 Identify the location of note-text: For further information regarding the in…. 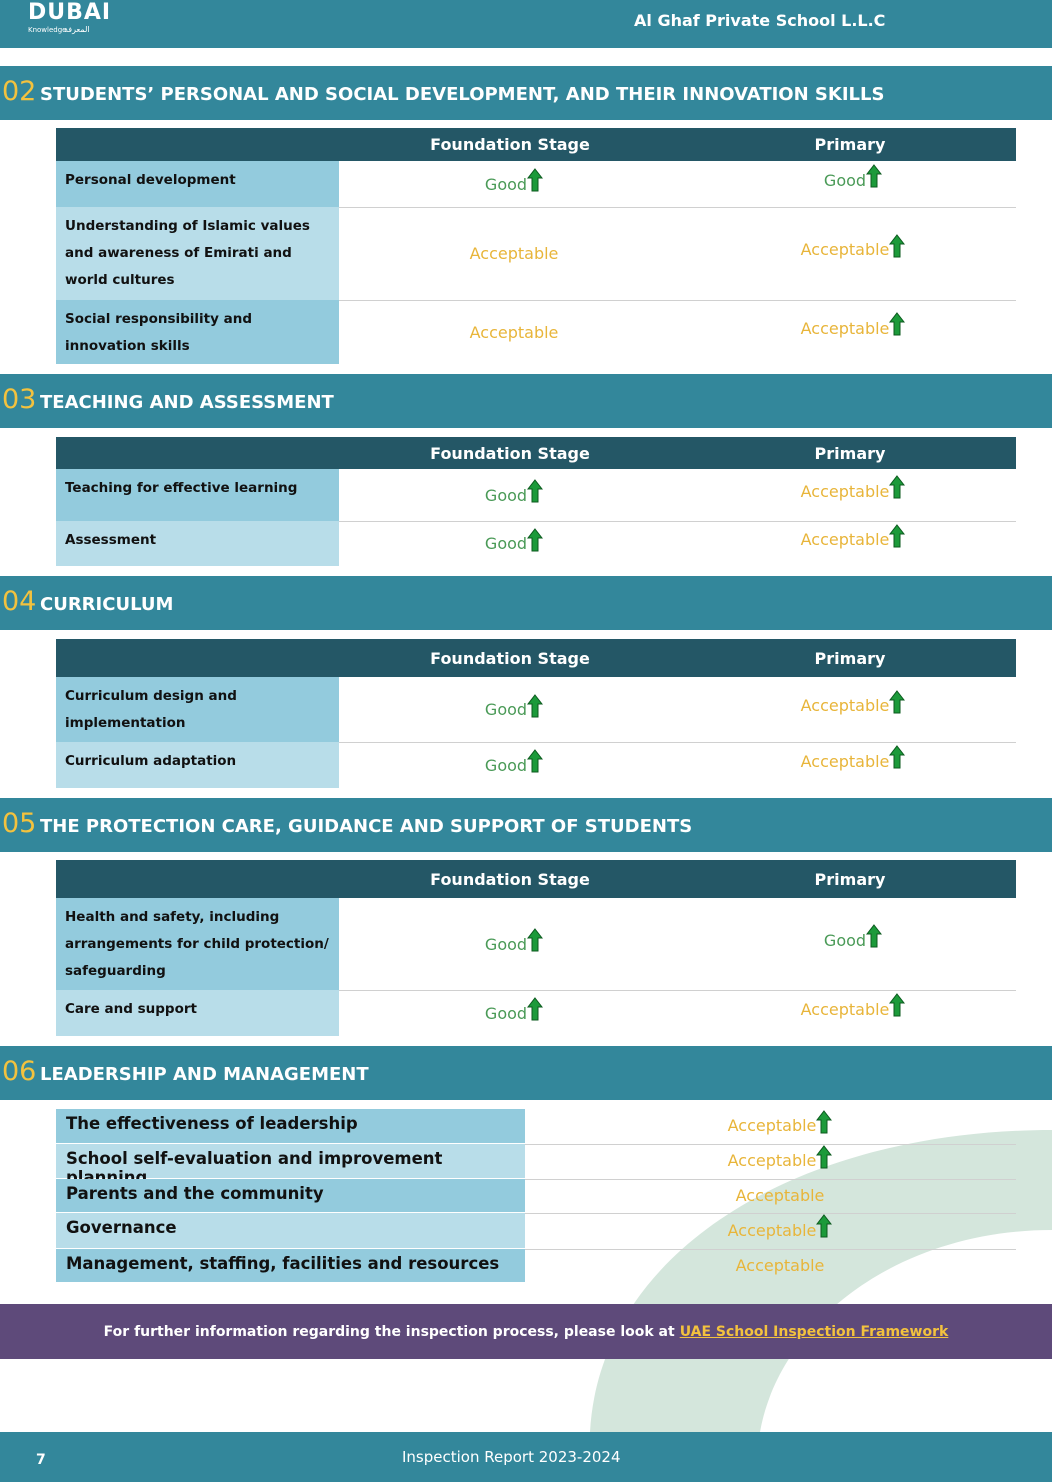
(389, 1331).